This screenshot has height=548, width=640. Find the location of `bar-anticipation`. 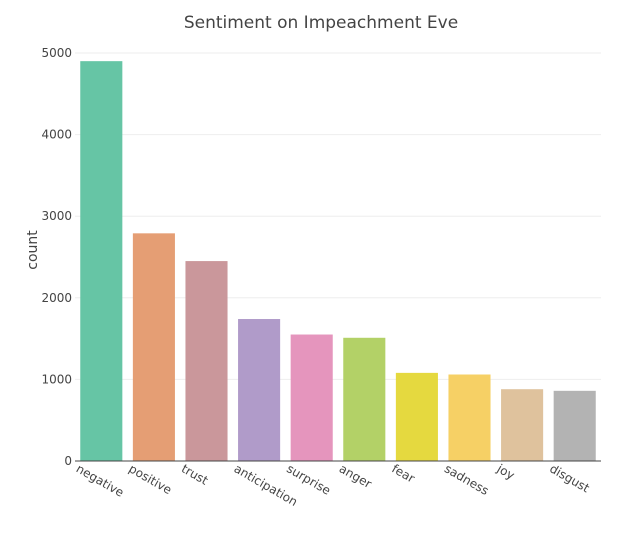

bar-anticipation is located at coordinates (259, 390).